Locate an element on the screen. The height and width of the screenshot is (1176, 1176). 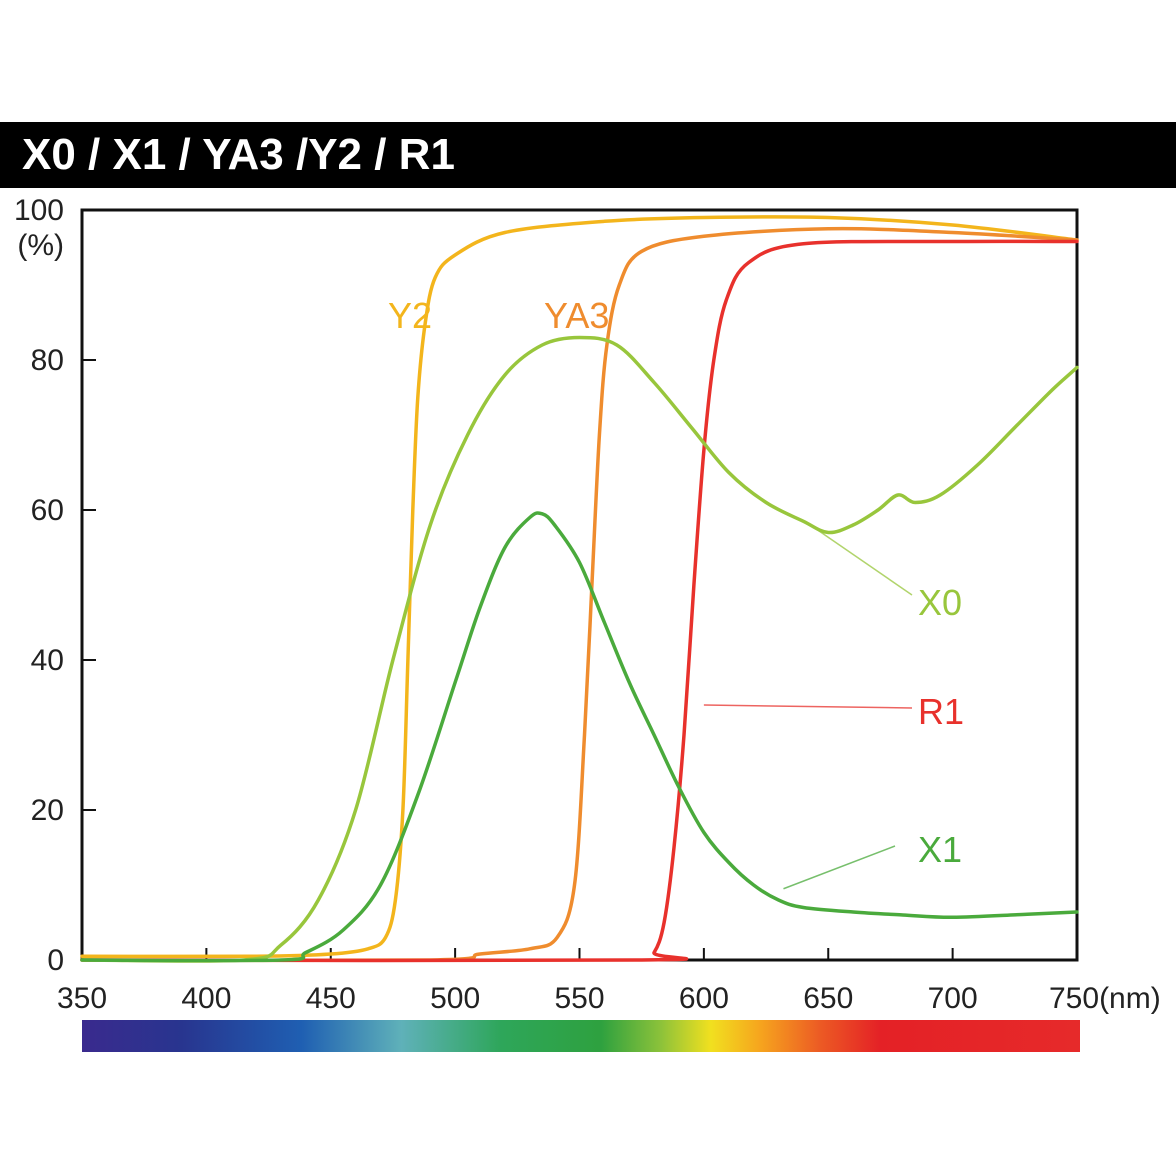
series-label-y2: Y2 is located at coordinates (410, 315).